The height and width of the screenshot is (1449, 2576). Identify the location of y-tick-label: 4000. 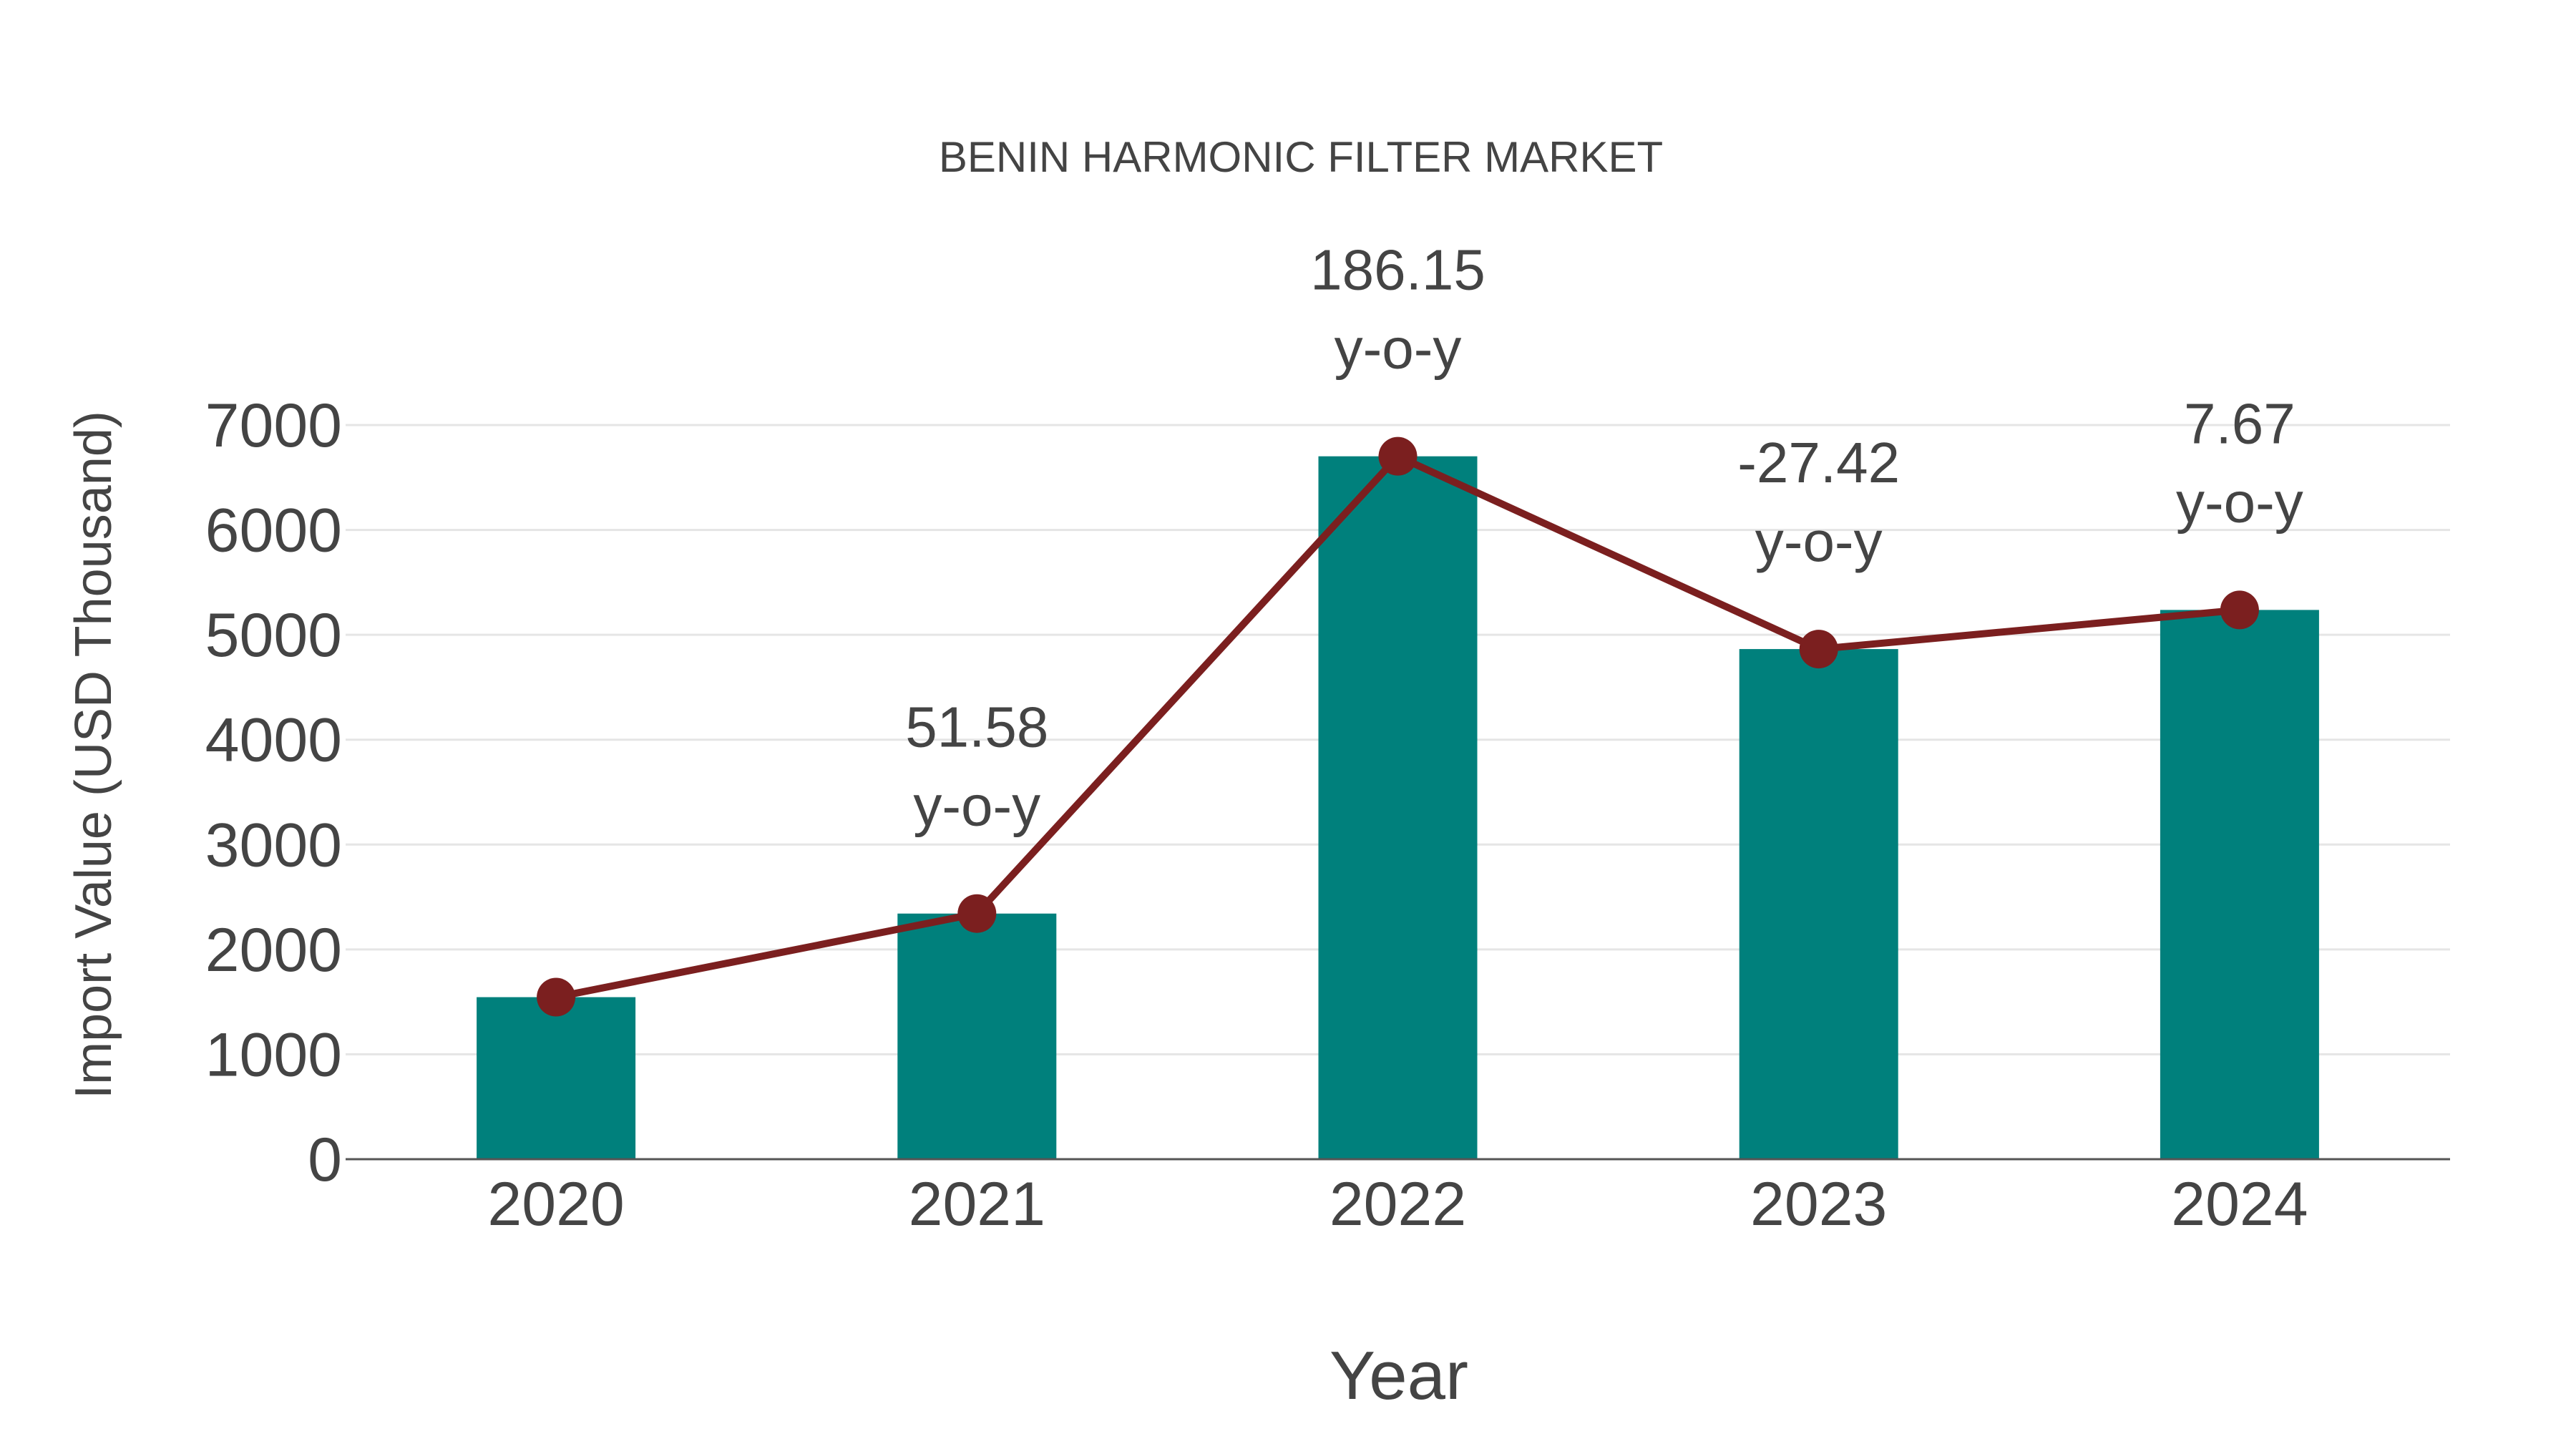
(273, 740).